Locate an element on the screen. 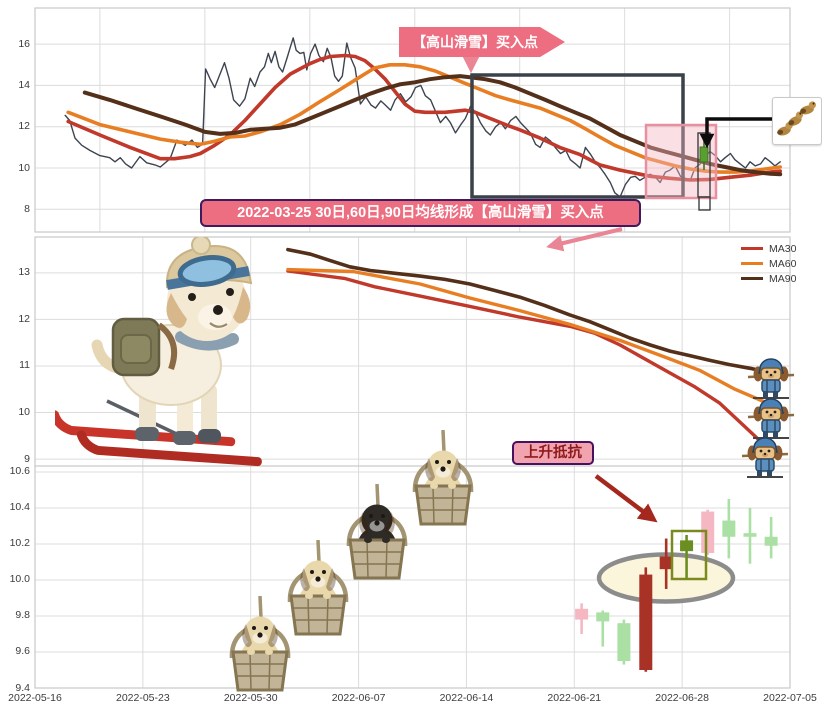  ma-formation-callout: 2022-03-25 30日,60日,90日均线形成【高山滑雪】买入点 is located at coordinates (420, 213).